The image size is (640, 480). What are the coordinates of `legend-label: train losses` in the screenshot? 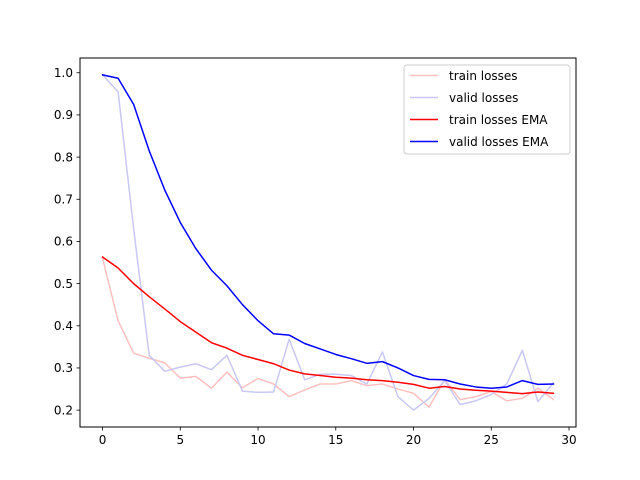 It's located at (483, 76).